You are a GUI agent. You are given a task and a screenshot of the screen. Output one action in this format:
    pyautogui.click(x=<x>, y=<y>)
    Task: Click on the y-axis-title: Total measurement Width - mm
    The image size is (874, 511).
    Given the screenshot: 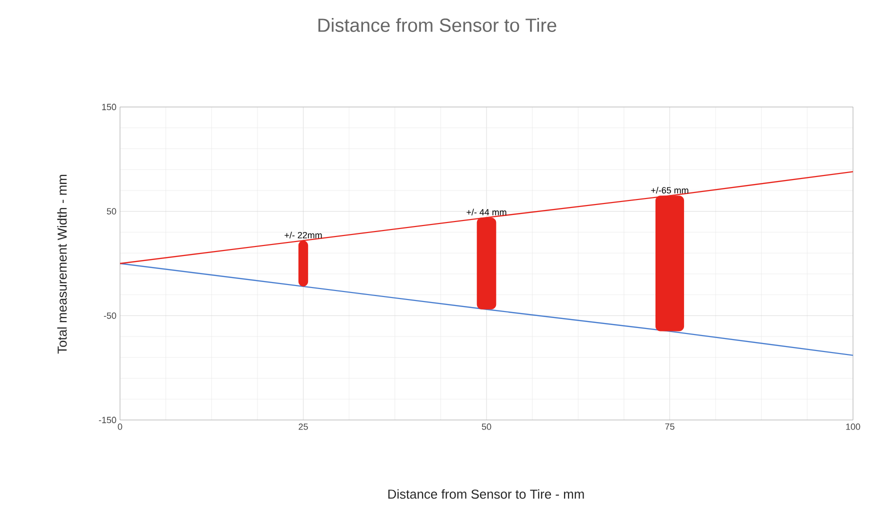 What is the action you would take?
    pyautogui.click(x=62, y=264)
    